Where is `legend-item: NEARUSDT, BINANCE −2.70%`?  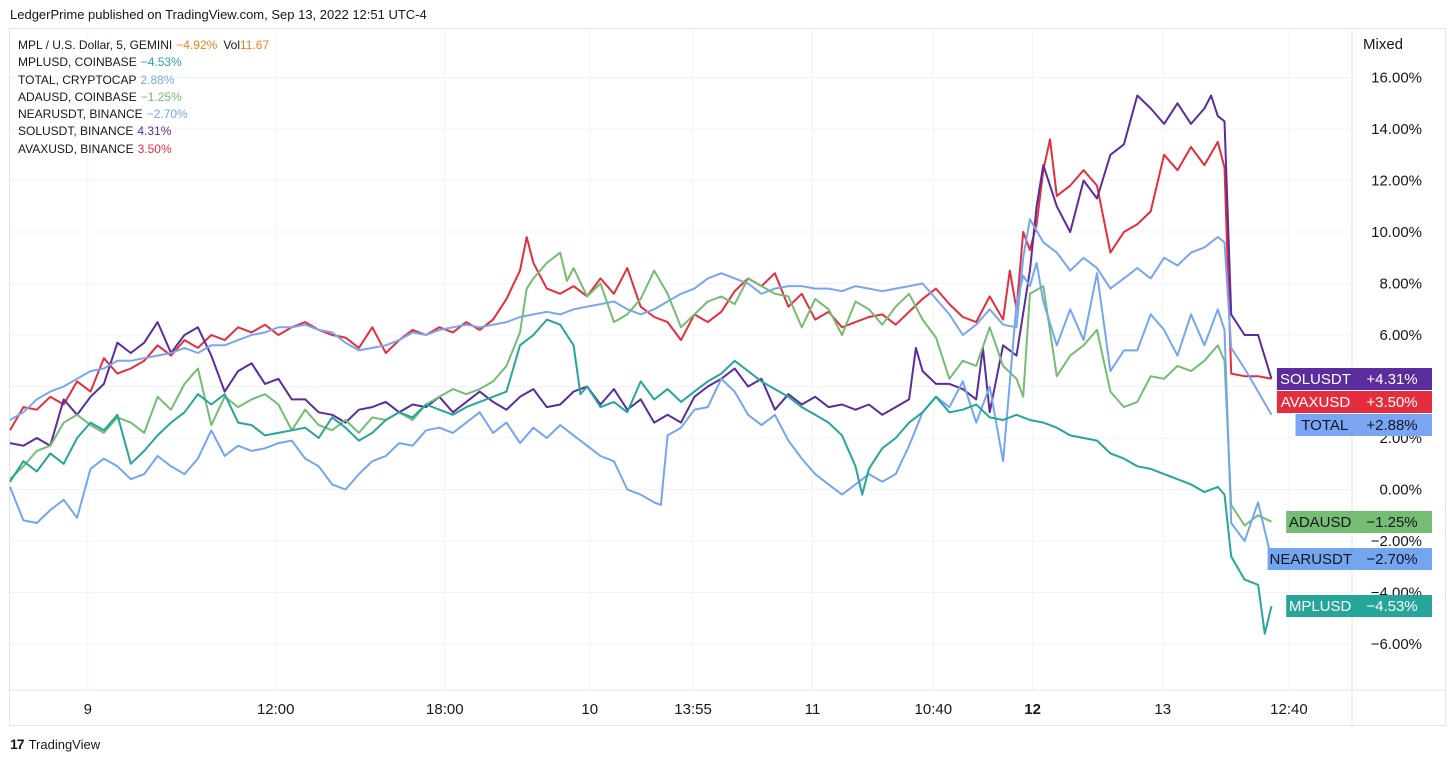
legend-item: NEARUSDT, BINANCE −2.70% is located at coordinates (143, 114).